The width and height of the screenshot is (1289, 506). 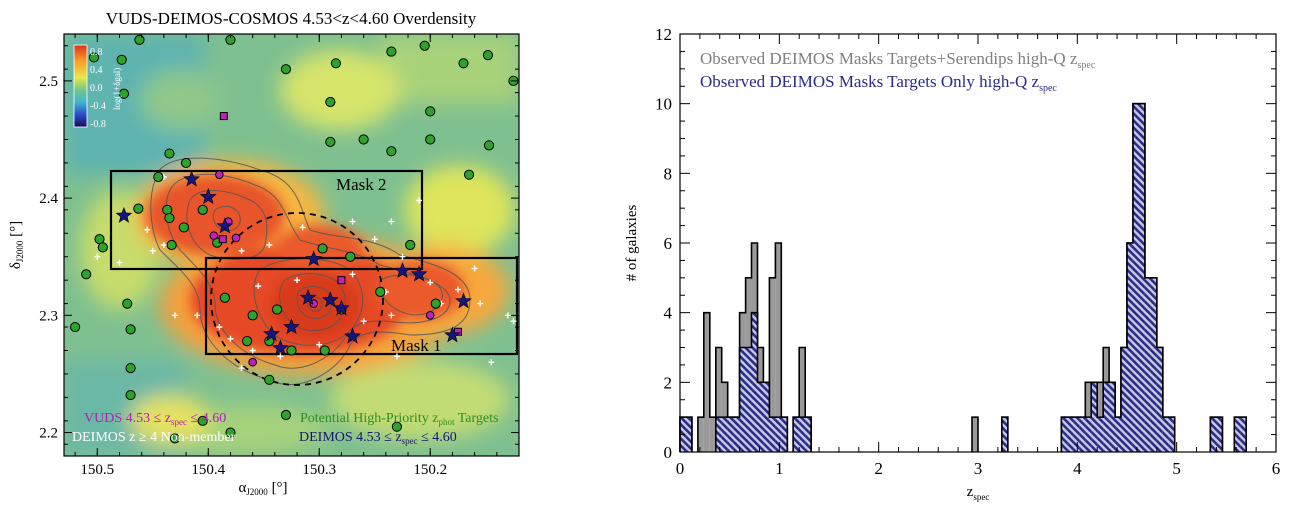 I want to click on map-y-tick-label: 2.5, so click(x=48, y=82).